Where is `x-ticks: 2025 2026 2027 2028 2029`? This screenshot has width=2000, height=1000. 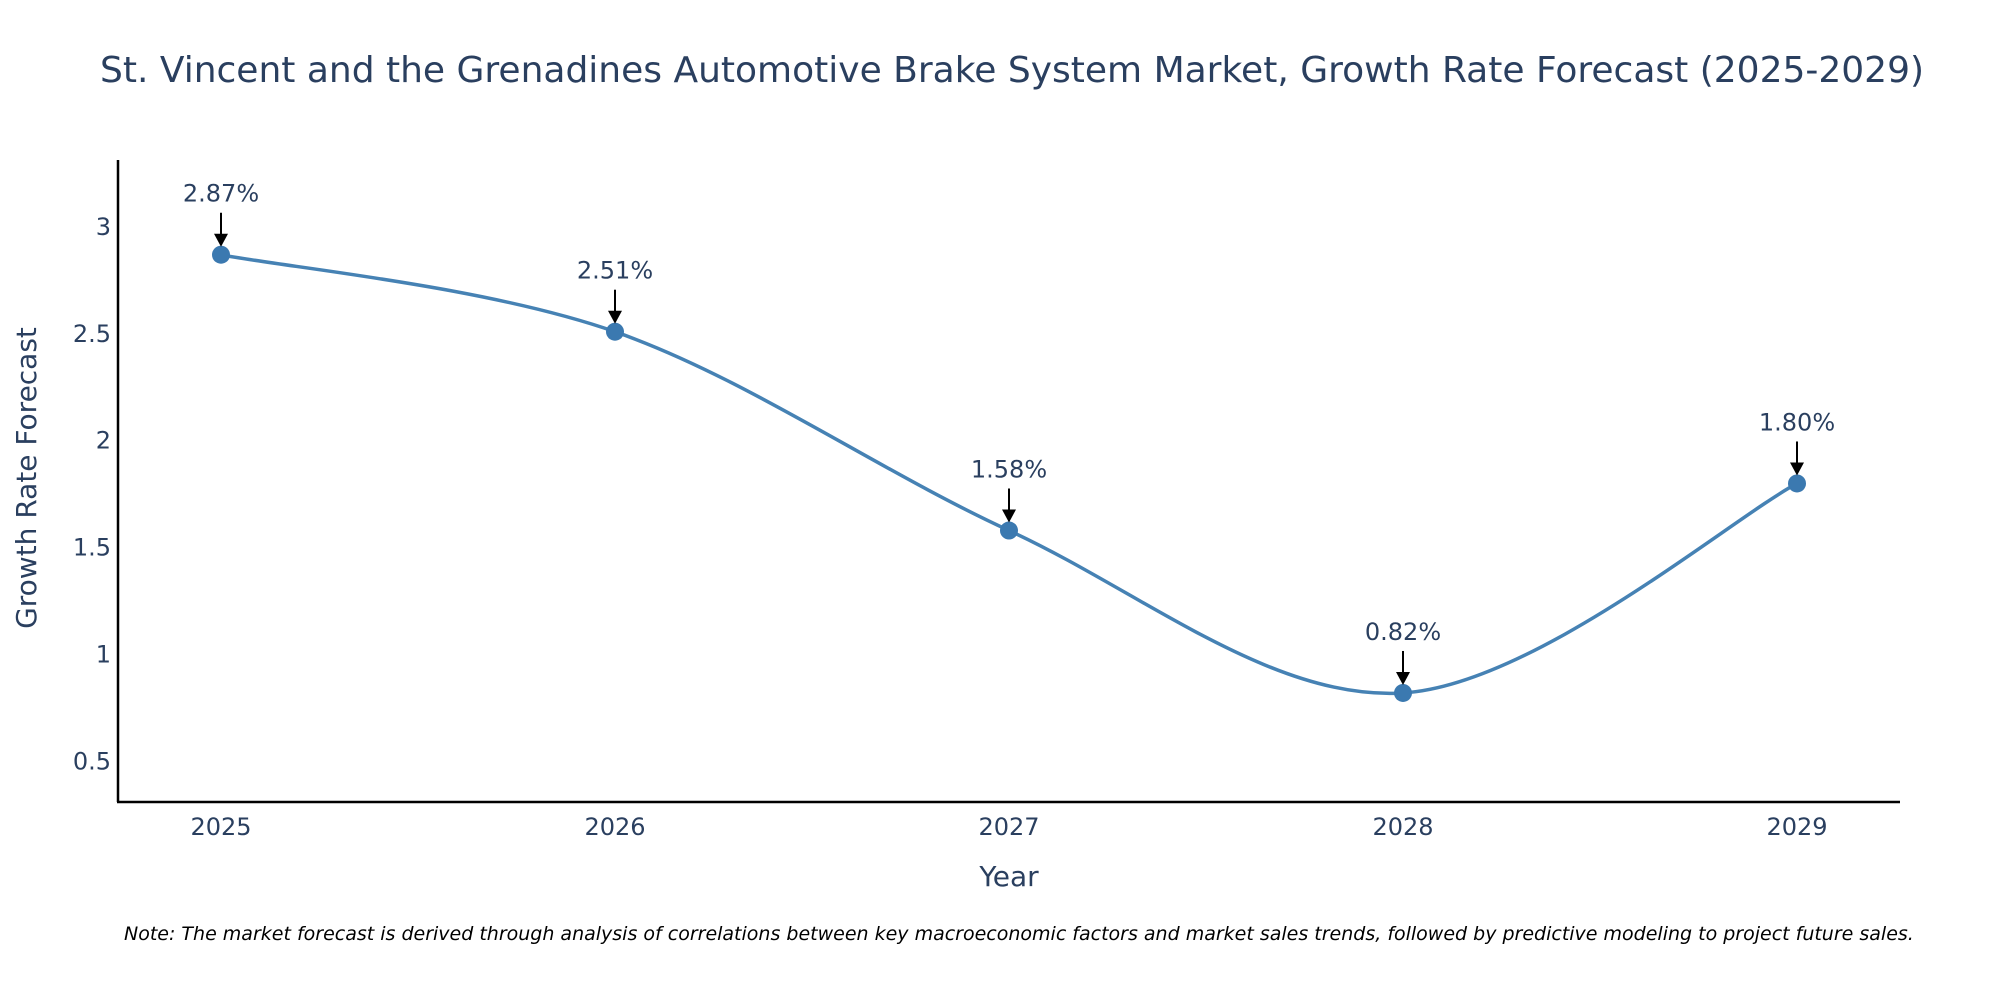 x-ticks: 2025 2026 2027 2028 2029 is located at coordinates (1008, 827).